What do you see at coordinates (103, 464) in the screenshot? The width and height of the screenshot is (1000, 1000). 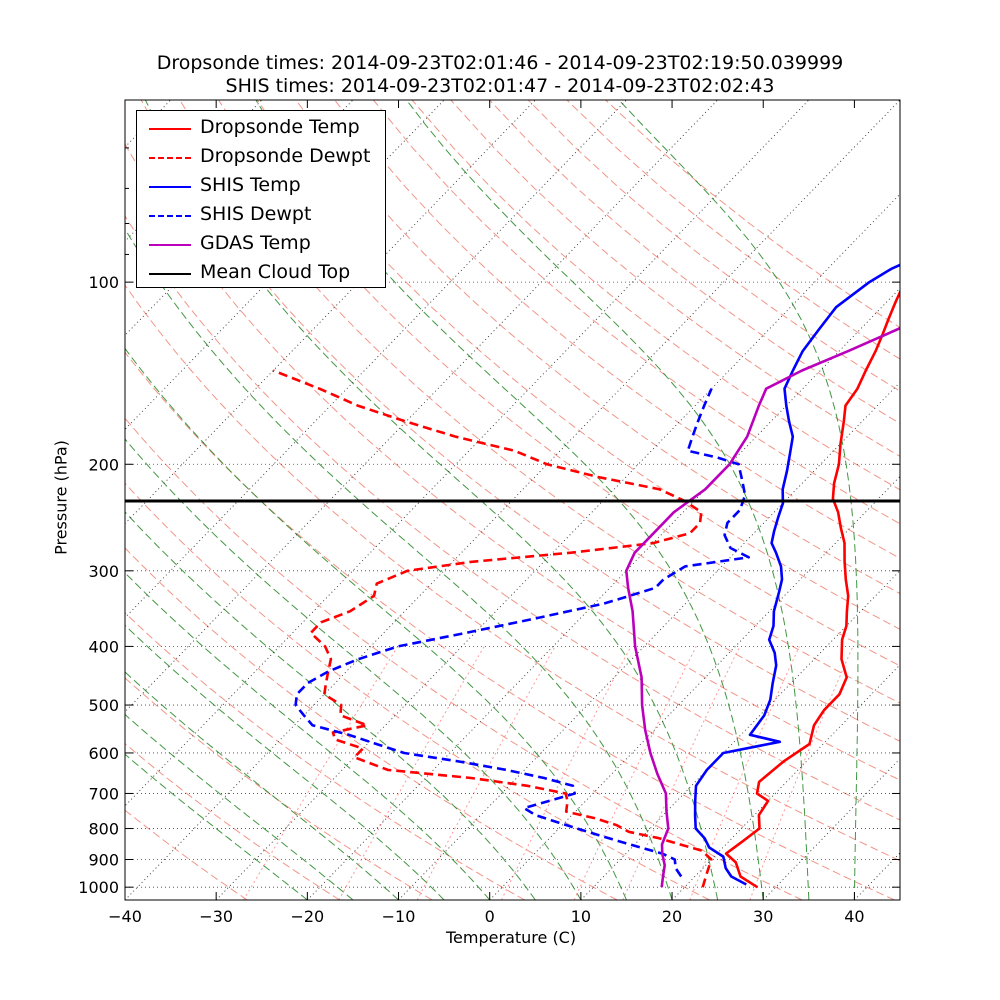 I see `y-tick-label: 200` at bounding box center [103, 464].